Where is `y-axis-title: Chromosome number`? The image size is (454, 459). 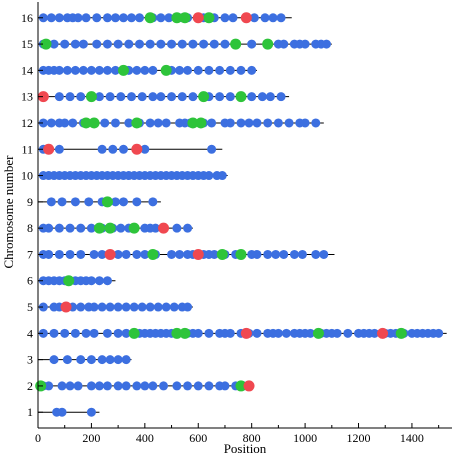 y-axis-title: Chromosome number is located at coordinates (8, 212).